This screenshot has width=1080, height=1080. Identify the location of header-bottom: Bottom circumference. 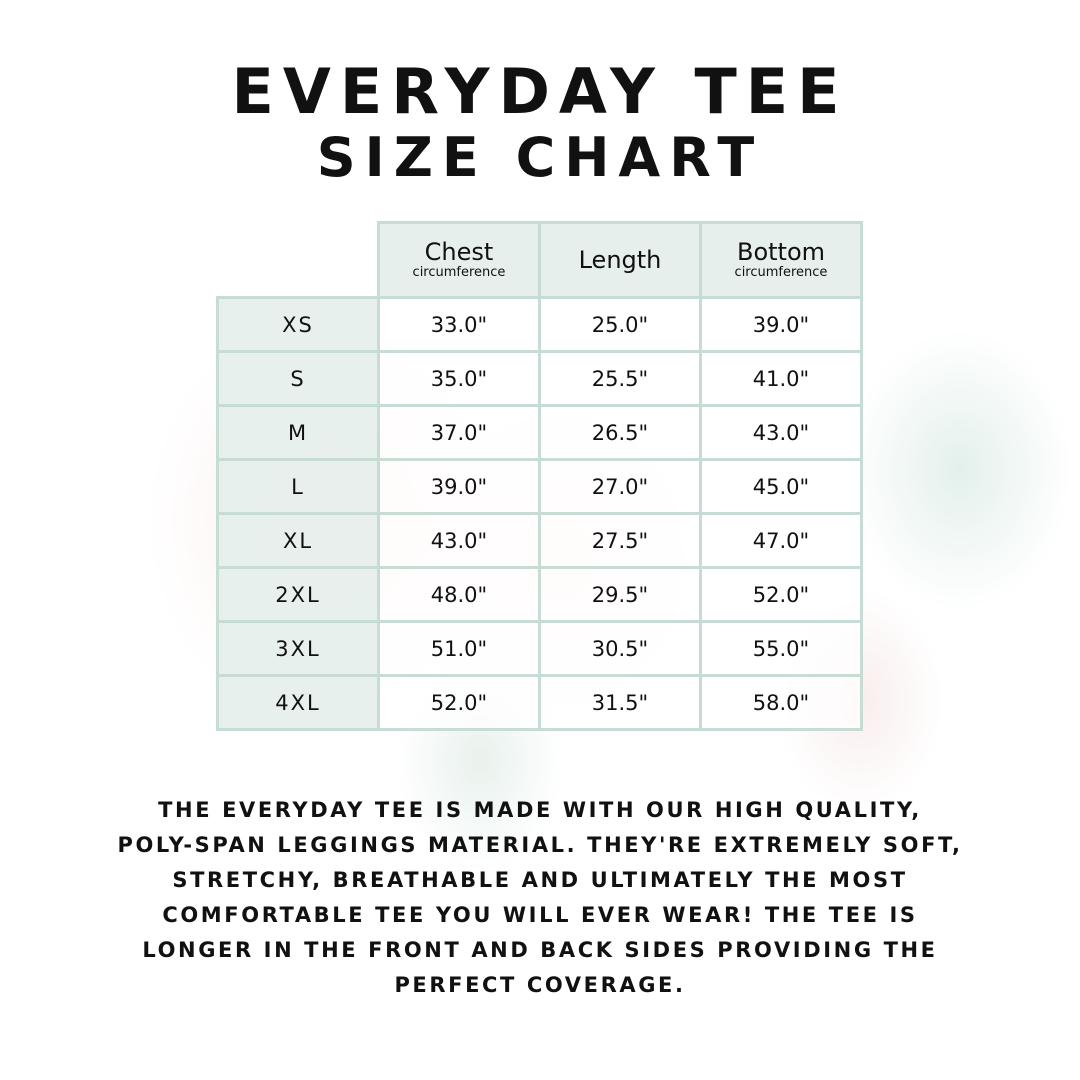
(781, 260).